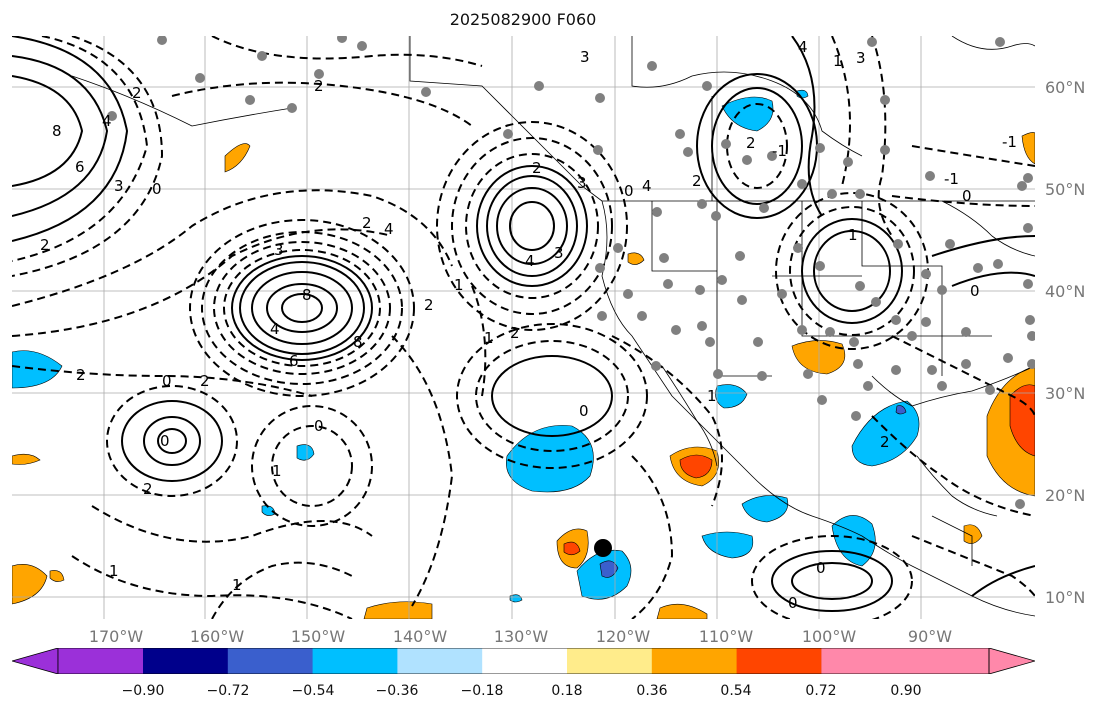  I want to click on colorbar-tick-label: 0.54, so click(736, 691).